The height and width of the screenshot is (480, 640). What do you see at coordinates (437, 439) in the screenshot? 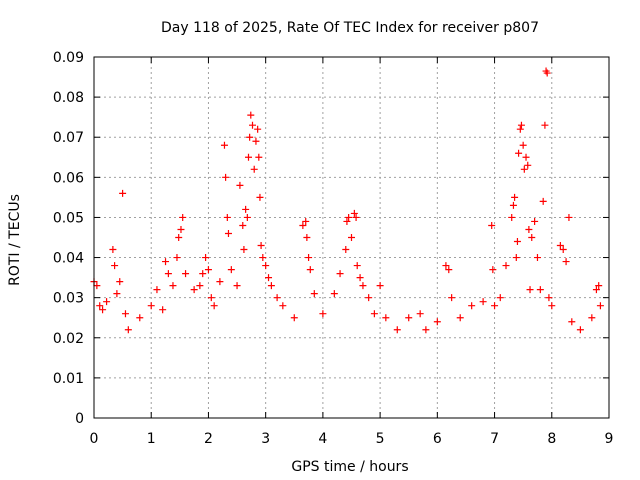
I see `x-tick-label: 6` at bounding box center [437, 439].